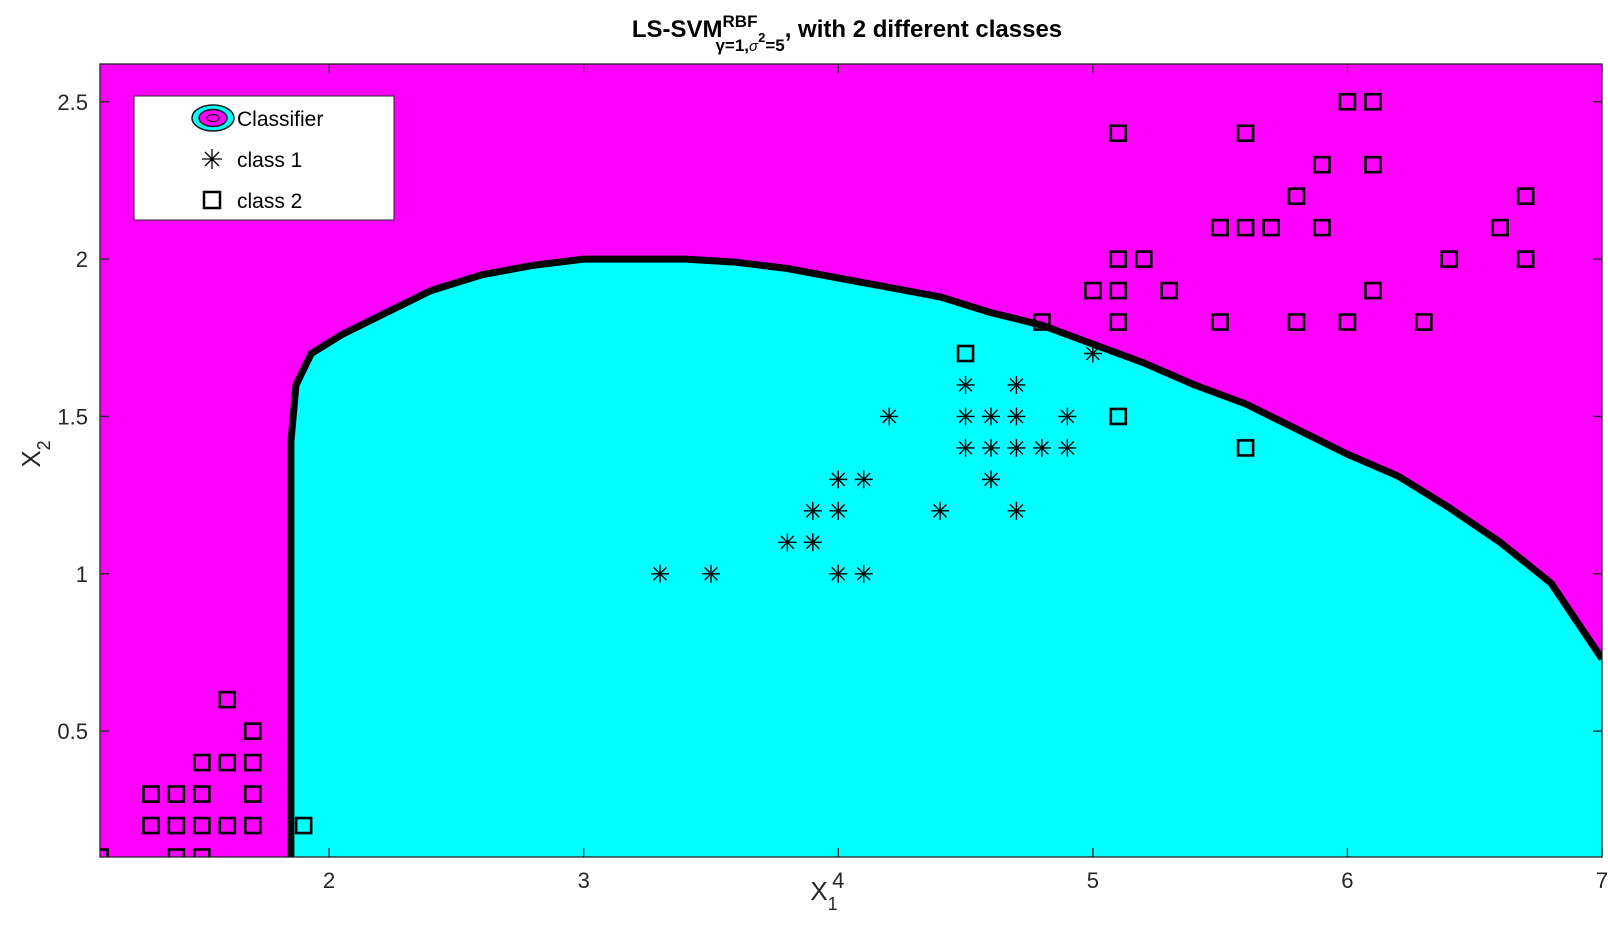  I want to click on title-subscript-value: =5, so click(774, 45).